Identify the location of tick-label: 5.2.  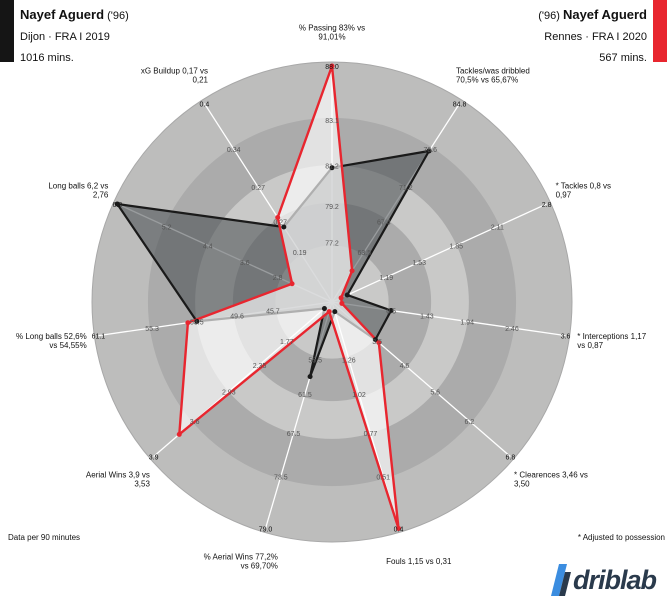
(167, 227).